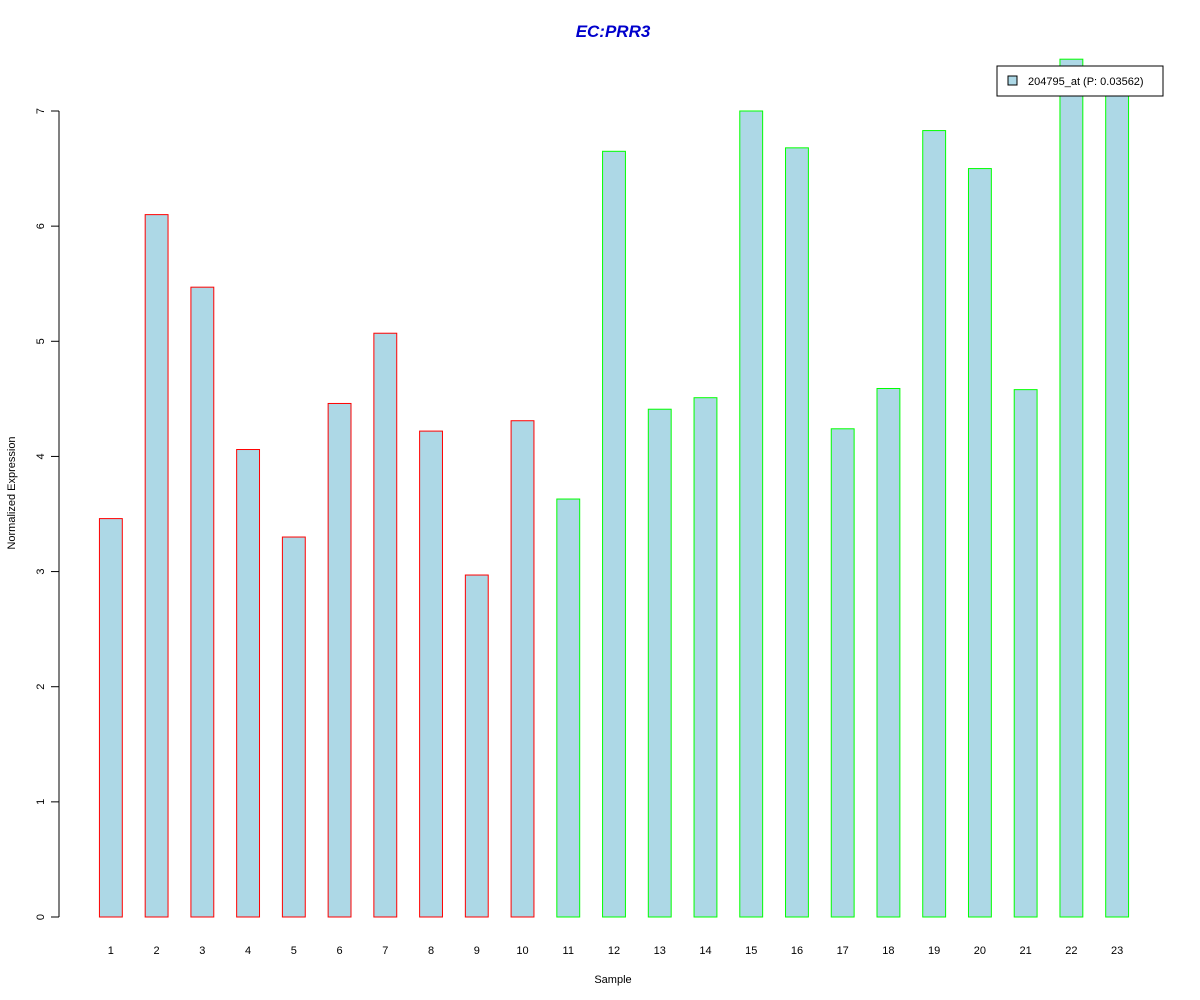 The width and height of the screenshot is (1200, 1000). What do you see at coordinates (613, 31) in the screenshot?
I see `chart-title: EC:PRR3` at bounding box center [613, 31].